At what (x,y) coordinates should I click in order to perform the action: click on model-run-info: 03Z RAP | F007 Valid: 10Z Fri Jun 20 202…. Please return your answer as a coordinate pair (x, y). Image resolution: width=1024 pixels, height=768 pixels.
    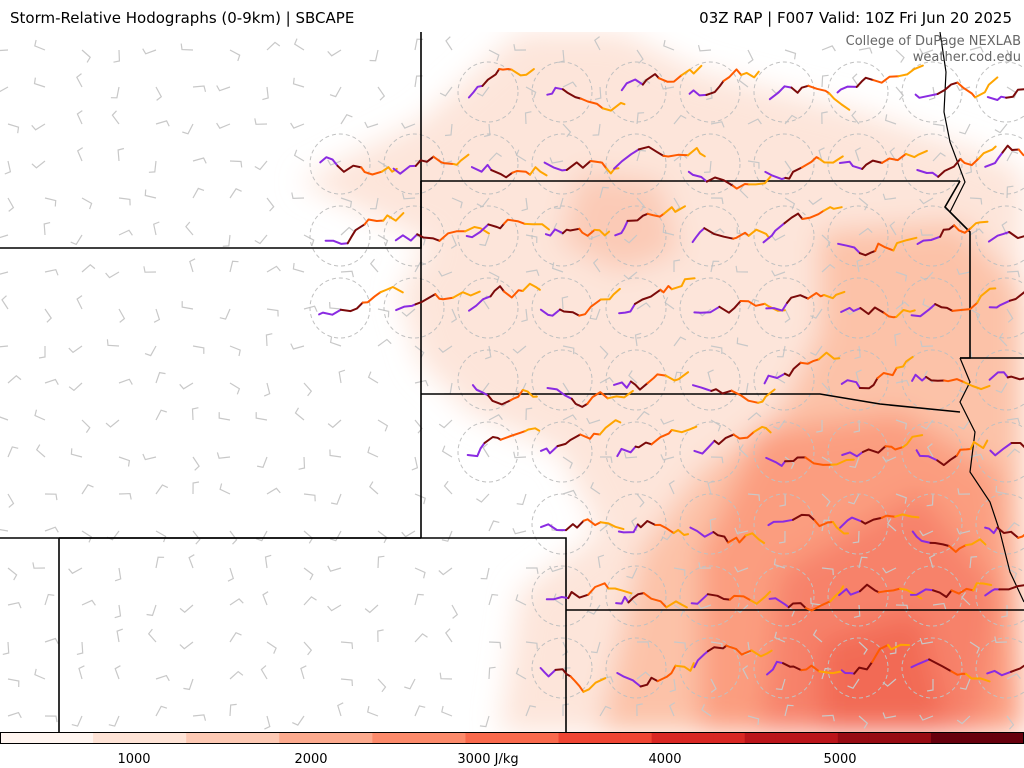
    Looking at the image, I should click on (855, 18).